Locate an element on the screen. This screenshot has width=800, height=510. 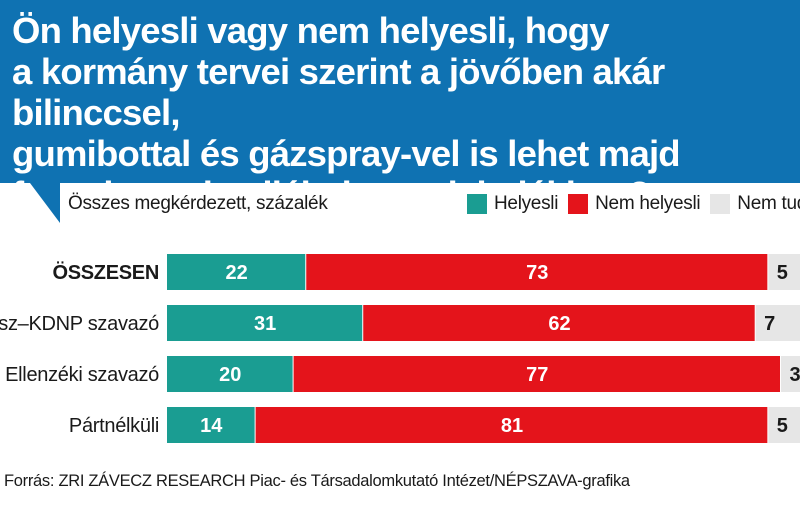
data-label: 77 is located at coordinates (537, 375).